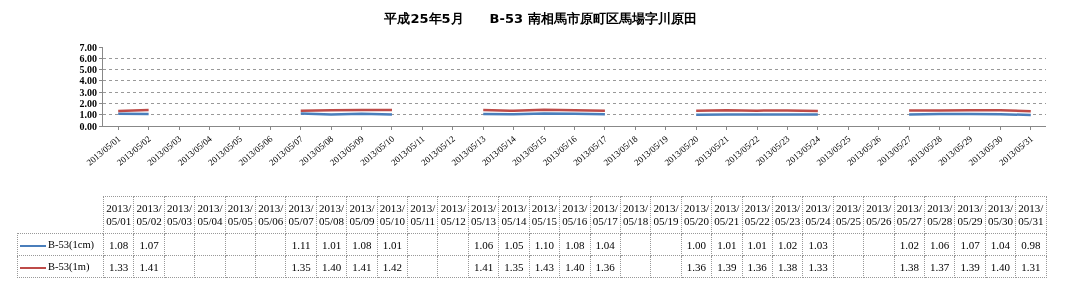  Describe the element at coordinates (514, 214) in the screenshot. I see `category-label: 2013/05/14` at that location.